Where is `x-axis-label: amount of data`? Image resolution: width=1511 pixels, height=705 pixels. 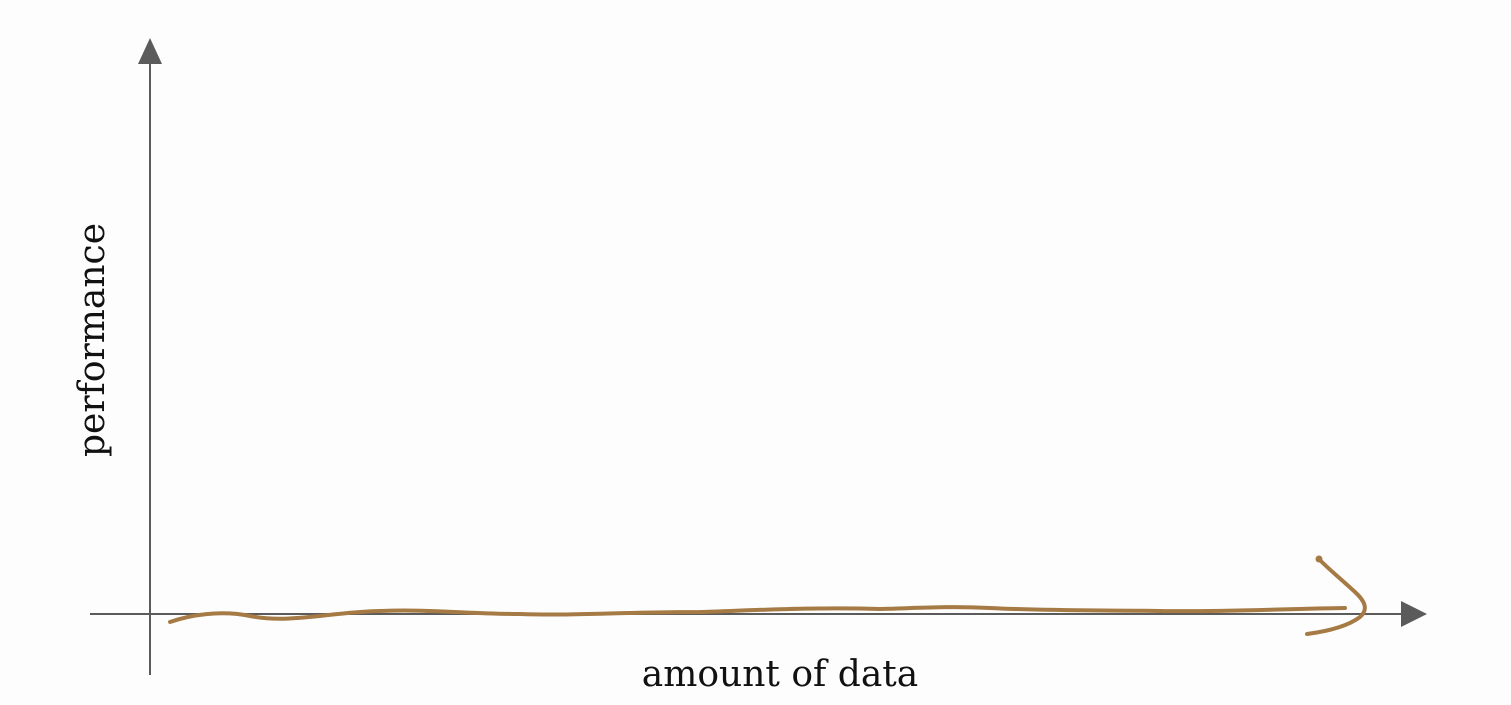 x-axis-label: amount of data is located at coordinates (780, 674).